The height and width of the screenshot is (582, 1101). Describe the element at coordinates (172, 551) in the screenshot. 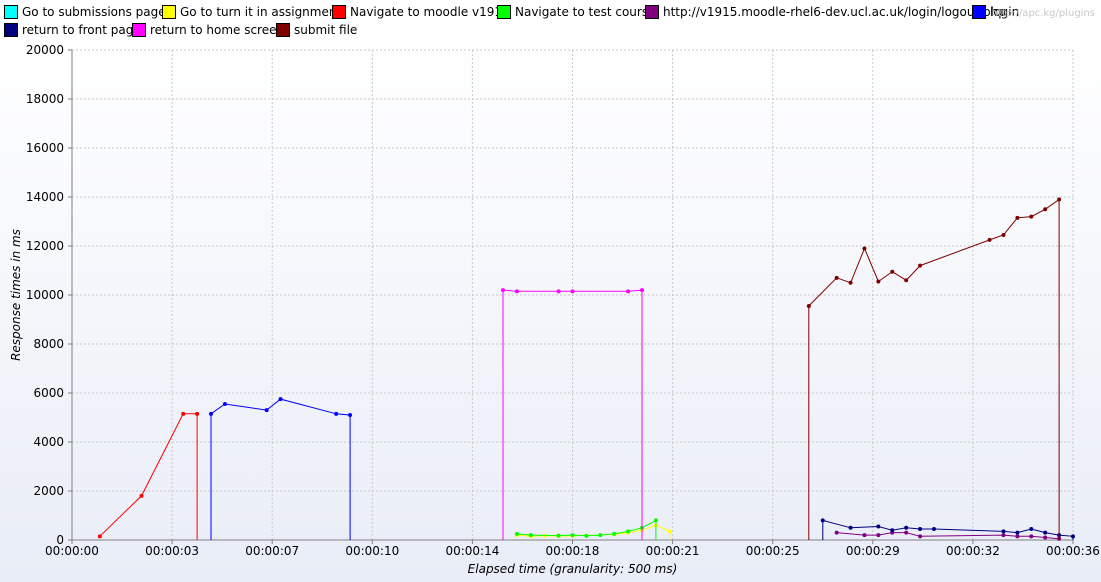

I see `x-tick-label: 00:00:03` at that location.